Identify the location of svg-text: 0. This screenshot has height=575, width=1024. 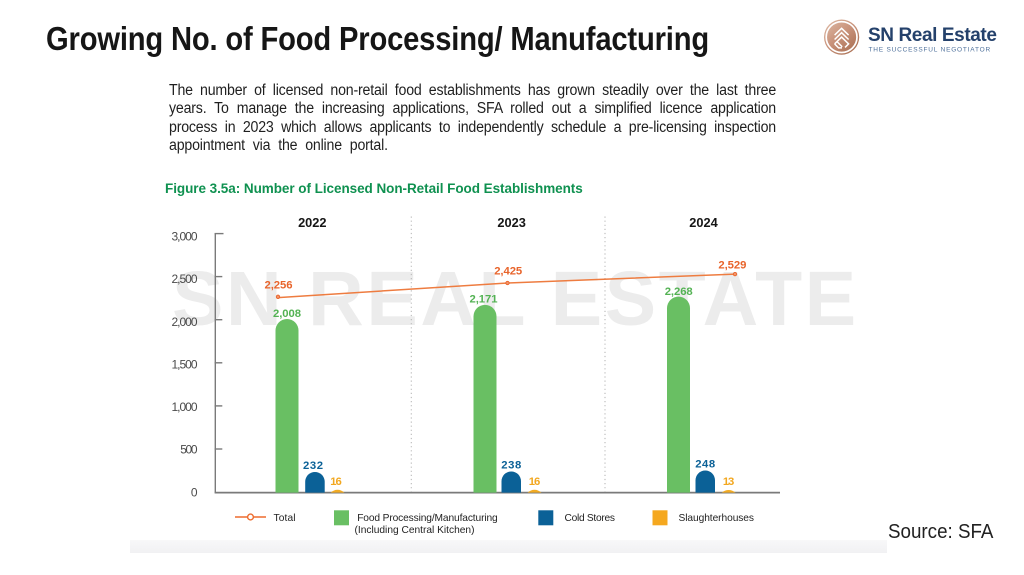
(194, 493).